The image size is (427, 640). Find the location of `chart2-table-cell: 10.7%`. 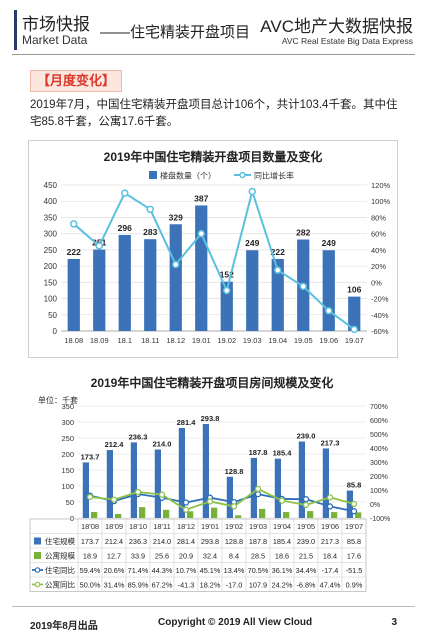

chart2-table-cell: 10.7% is located at coordinates (186, 570).